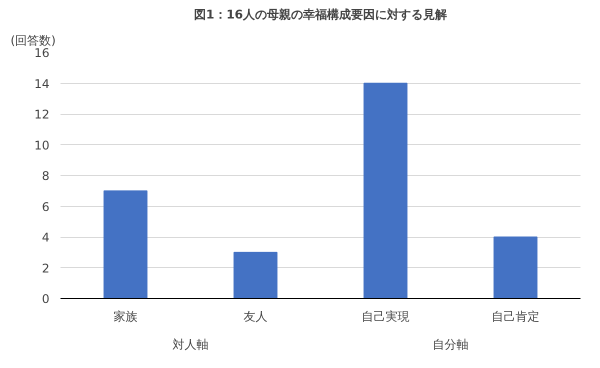 This screenshot has height=368, width=600. What do you see at coordinates (33, 41) in the screenshot?
I see `y-axis-title: (回答数)` at bounding box center [33, 41].